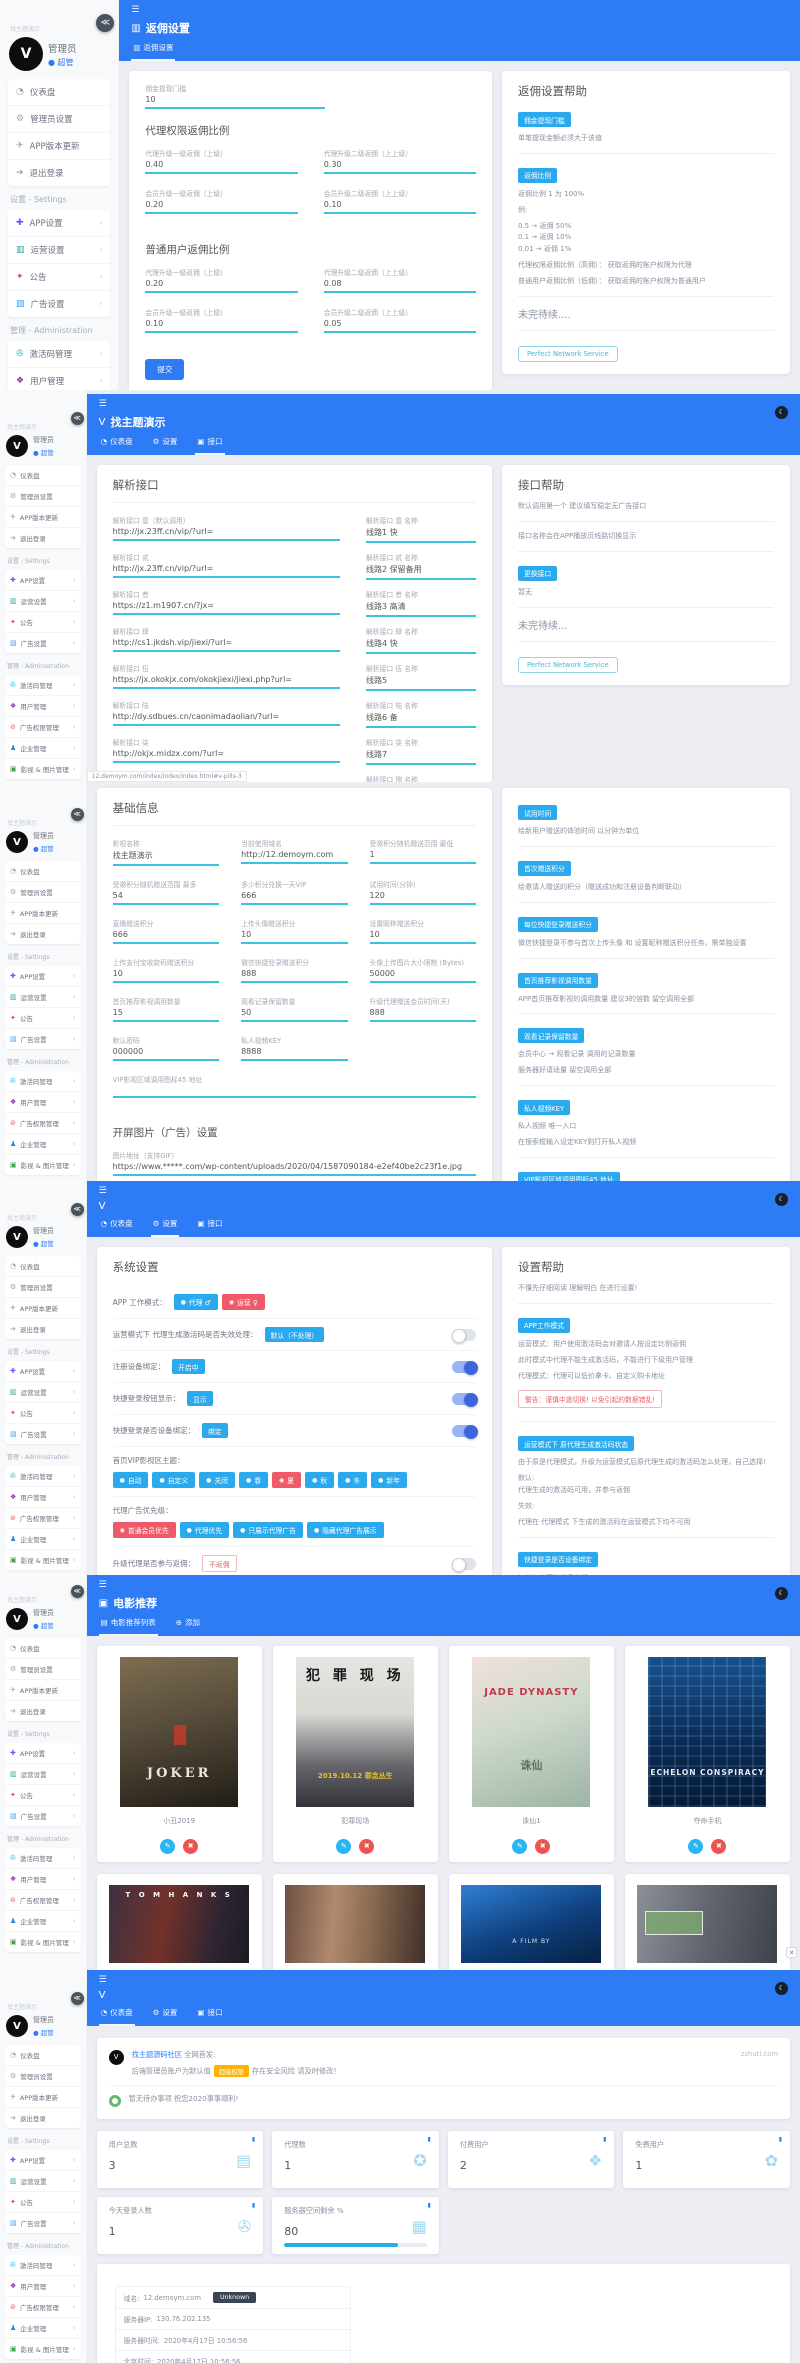  I want to click on field-value-input: 666, so click(166, 936).